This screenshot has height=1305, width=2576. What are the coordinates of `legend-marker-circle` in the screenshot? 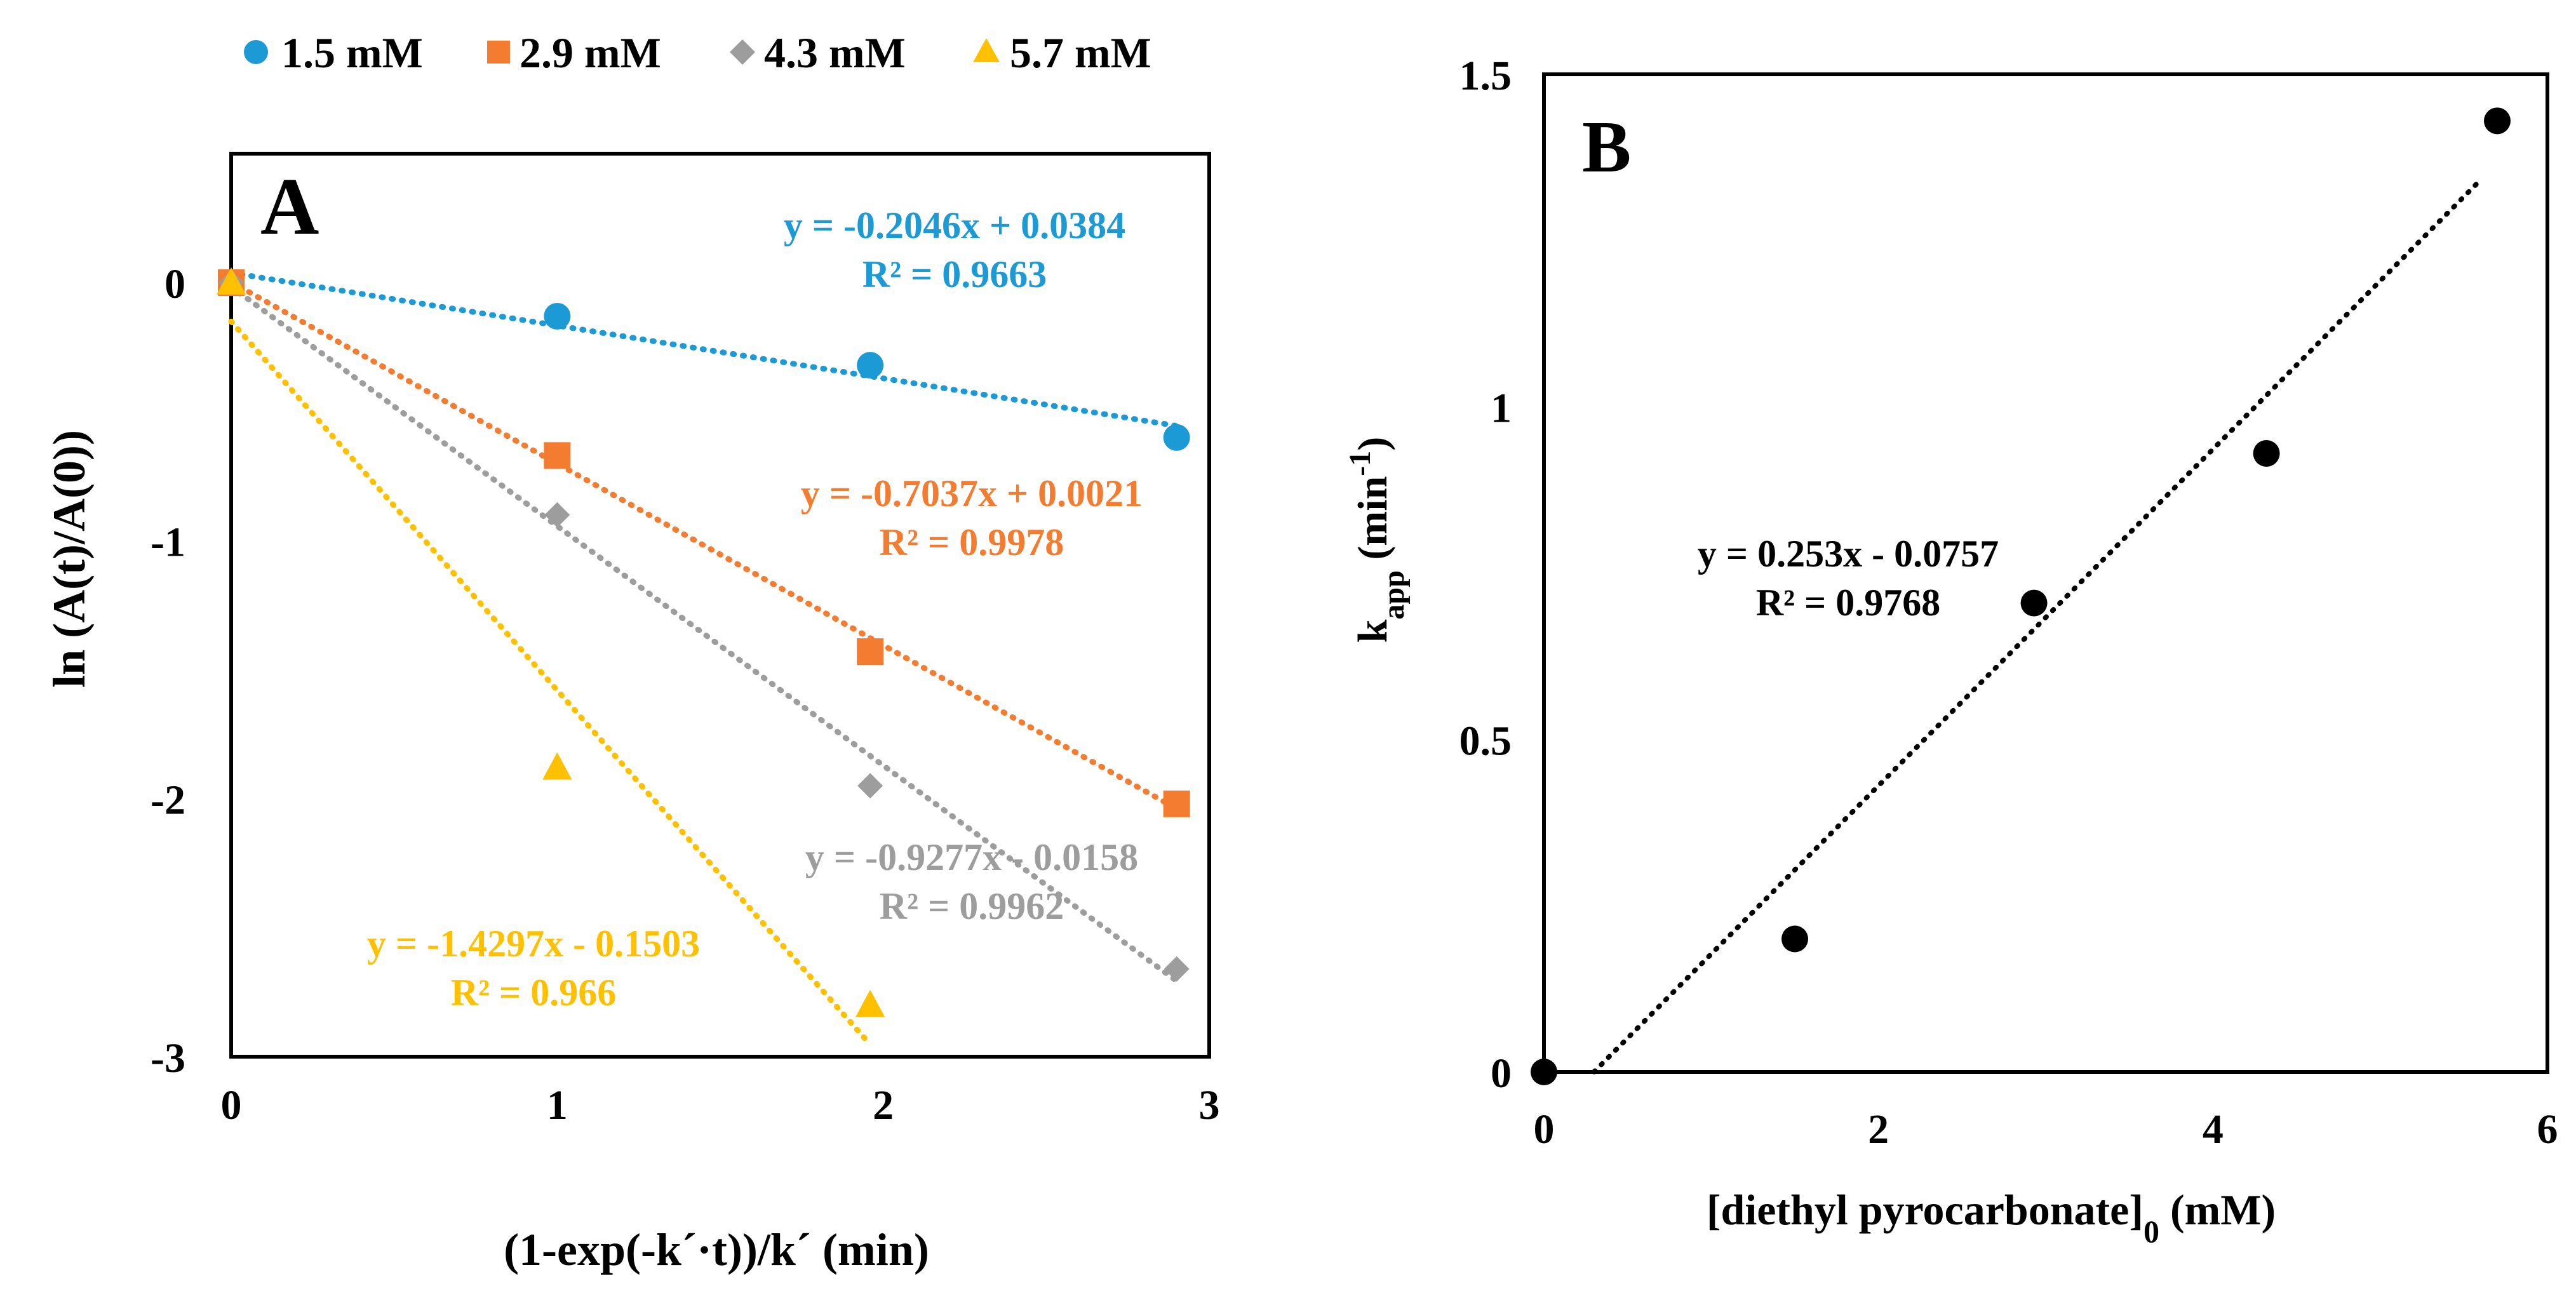 It's located at (256, 52).